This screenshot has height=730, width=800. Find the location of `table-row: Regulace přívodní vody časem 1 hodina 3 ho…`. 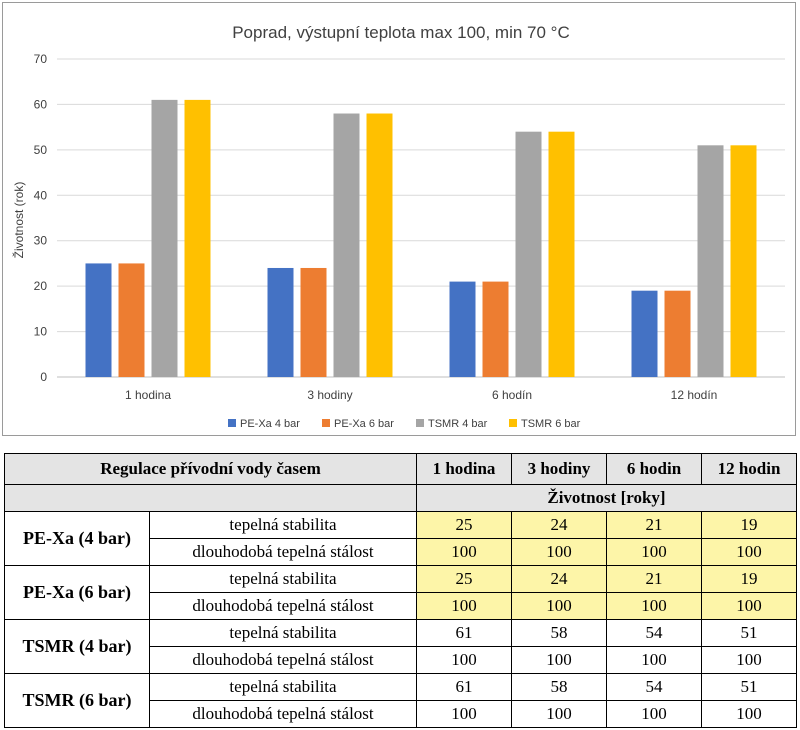

table-row: Regulace přívodní vody časem 1 hodina 3 ho… is located at coordinates (400, 469).